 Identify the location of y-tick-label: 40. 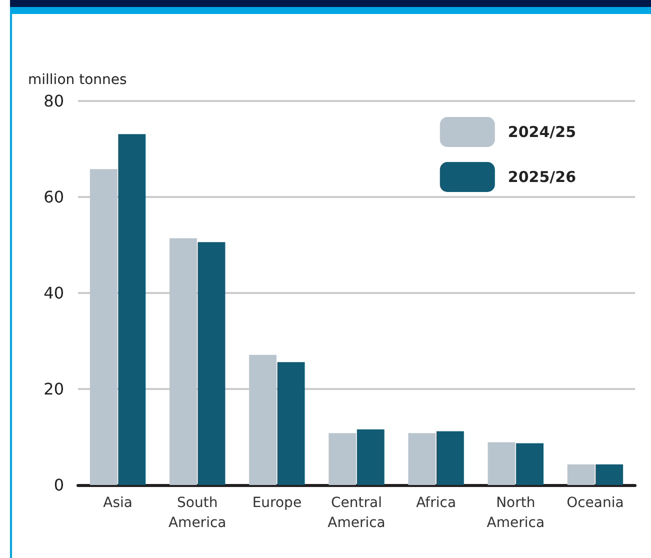
(54, 293).